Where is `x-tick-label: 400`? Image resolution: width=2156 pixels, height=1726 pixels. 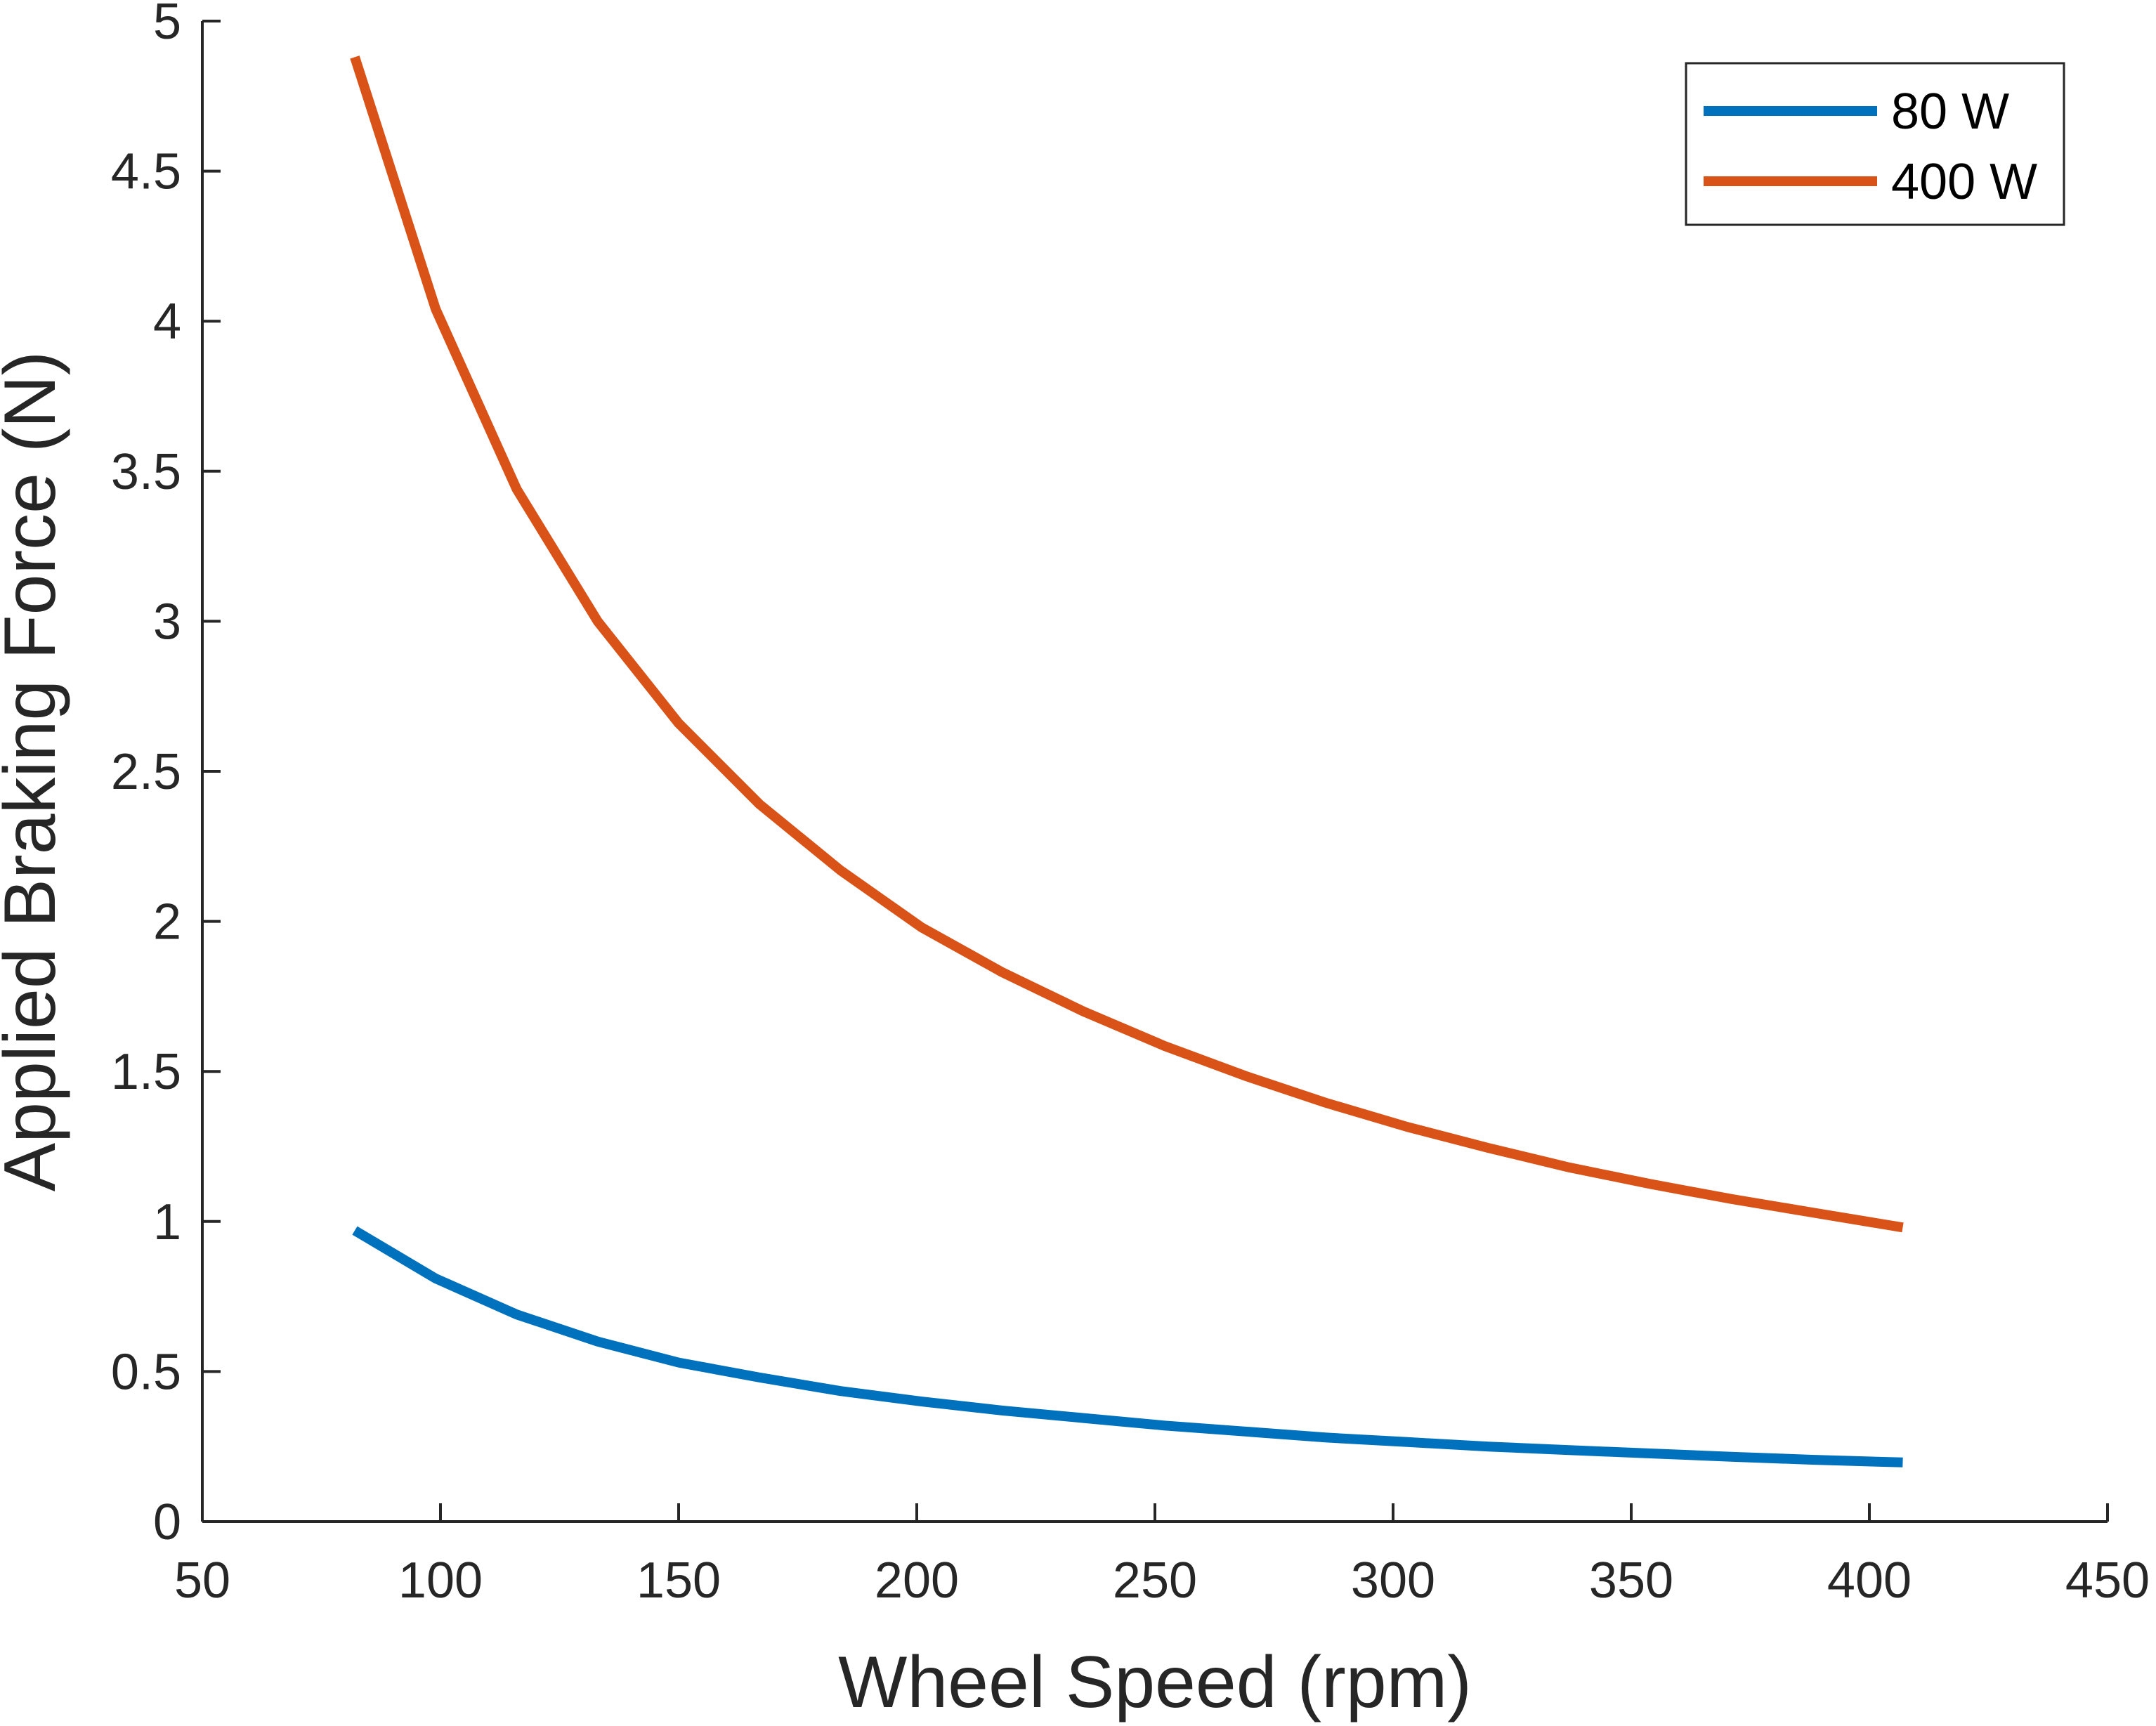
x-tick-label: 400 is located at coordinates (1869, 1580).